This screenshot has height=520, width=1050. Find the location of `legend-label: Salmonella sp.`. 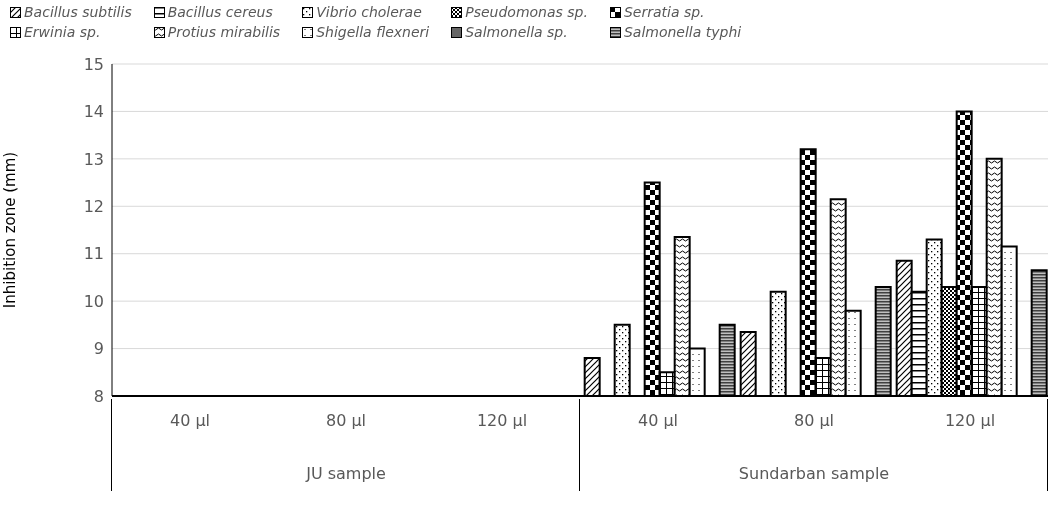

legend-label: Salmonella sp. is located at coordinates (516, 32).